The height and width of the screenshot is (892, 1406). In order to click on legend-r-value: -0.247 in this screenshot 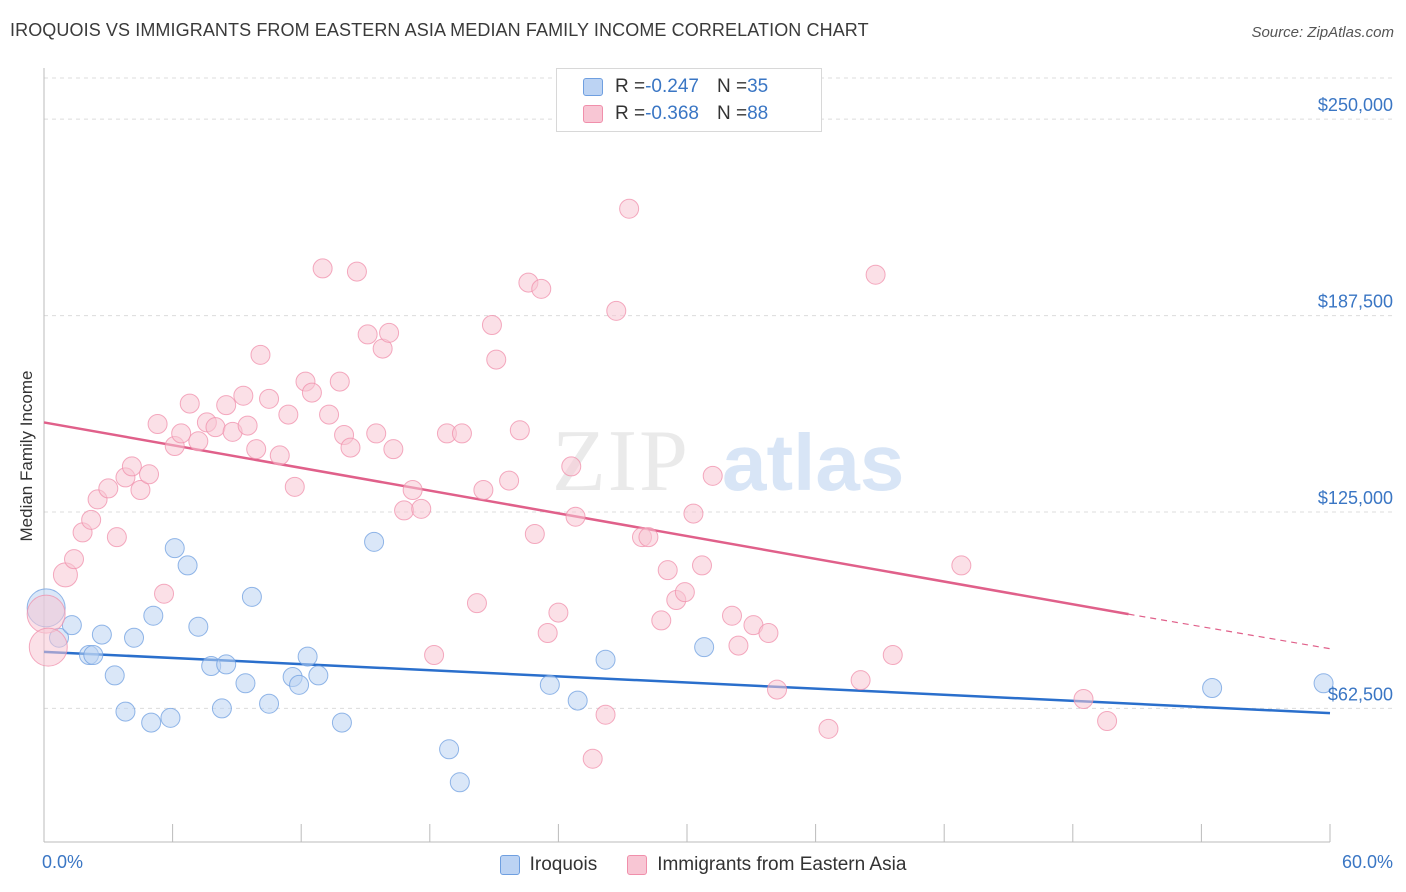, I will do `click(672, 86)`.